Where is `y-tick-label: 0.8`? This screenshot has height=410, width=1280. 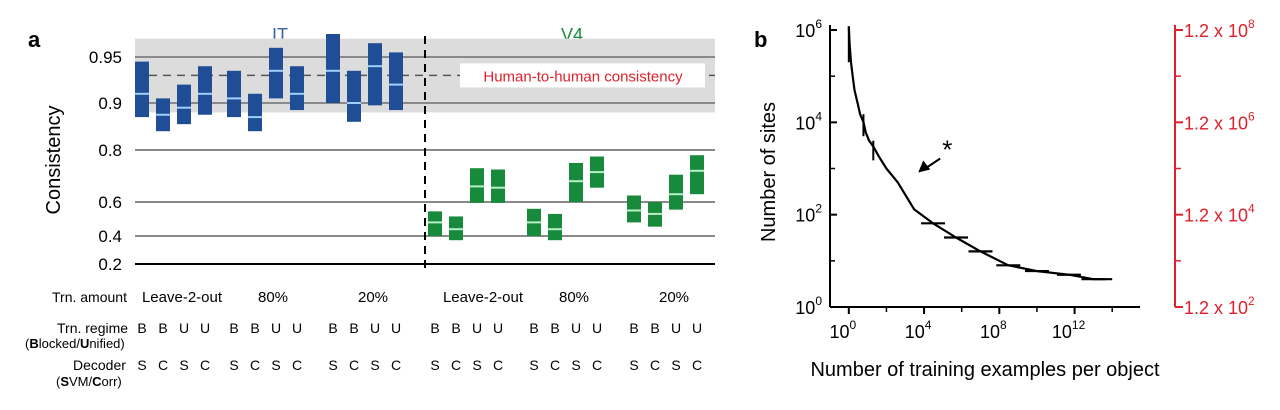 y-tick-label: 0.8 is located at coordinates (110, 150).